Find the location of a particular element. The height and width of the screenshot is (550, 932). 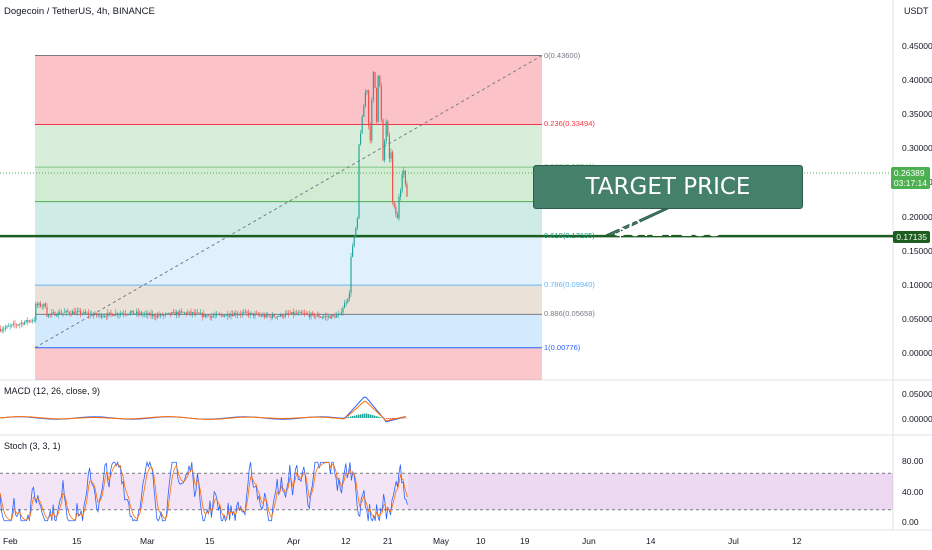

price-tick: 0.30000 is located at coordinates (917, 148).